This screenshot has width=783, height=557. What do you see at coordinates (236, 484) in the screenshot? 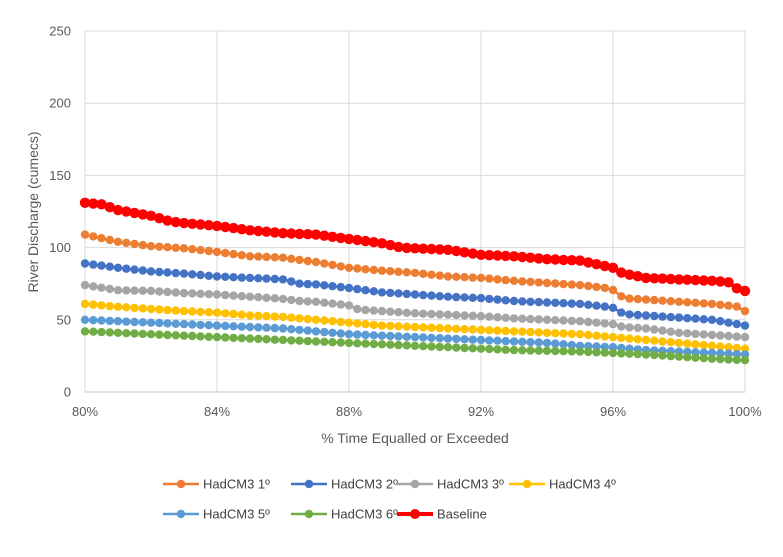
I see `legend-label: HadCM3 1º` at bounding box center [236, 484].